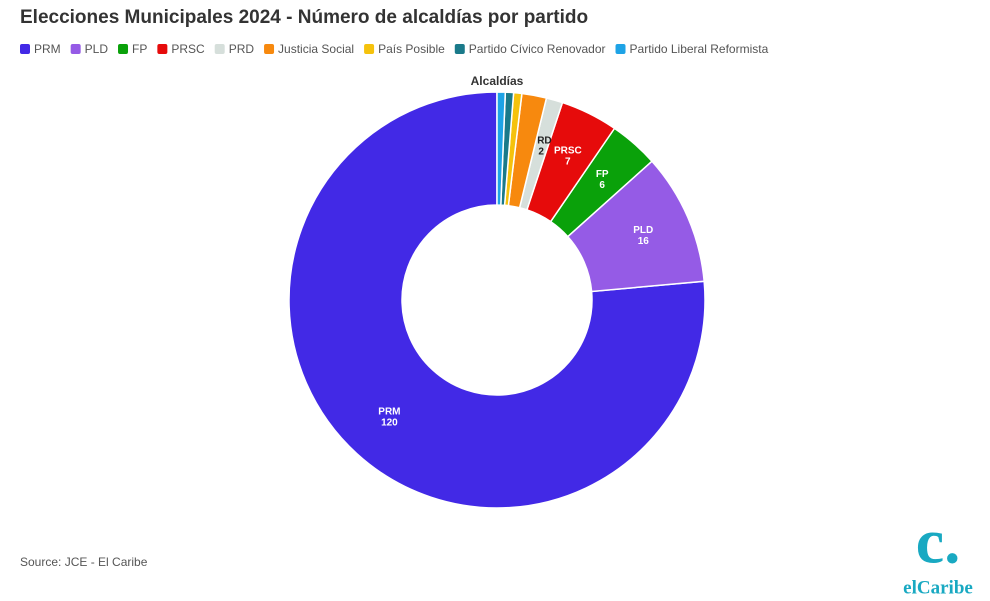 The height and width of the screenshot is (601, 990). Describe the element at coordinates (84, 562) in the screenshot. I see `source: Source: JCE - El Caribe` at that location.